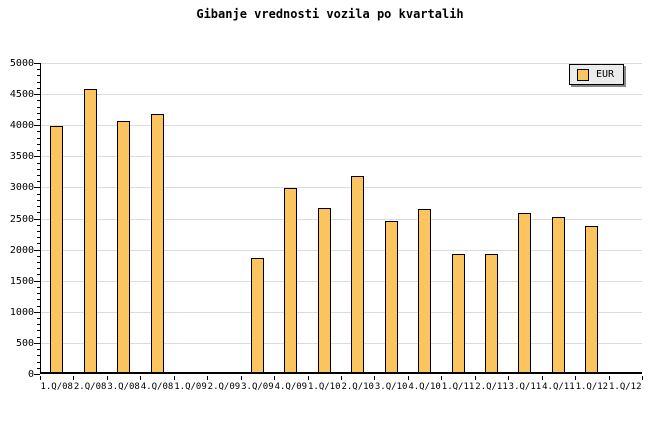 This screenshot has height=440, width=660. What do you see at coordinates (90, 387) in the screenshot?
I see `x-axis-tick-label: 2.Q/08` at bounding box center [90, 387].